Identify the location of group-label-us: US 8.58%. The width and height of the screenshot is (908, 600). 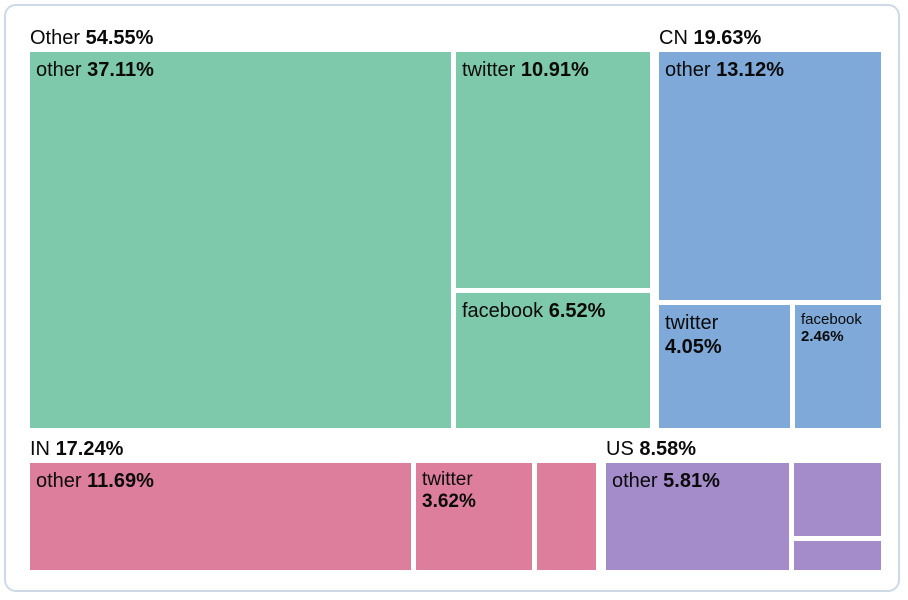
(651, 449).